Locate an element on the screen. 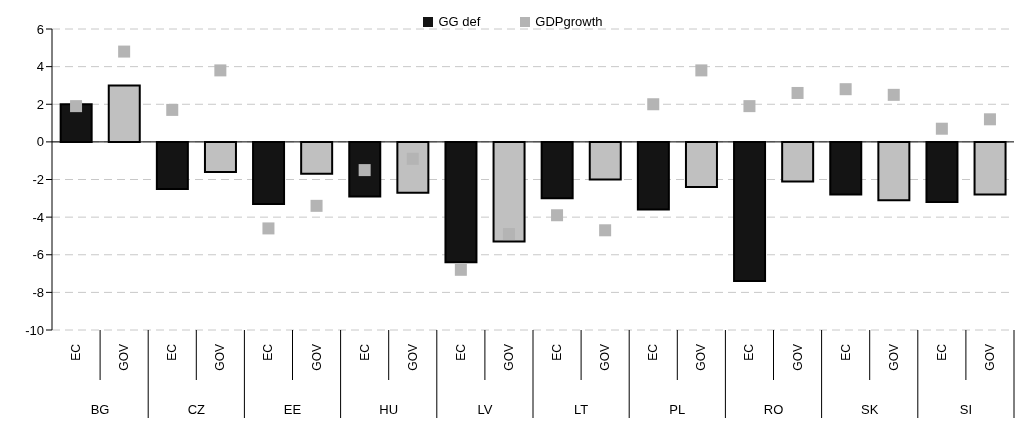 The width and height of the screenshot is (1030, 428). text: SK is located at coordinates (870, 409).